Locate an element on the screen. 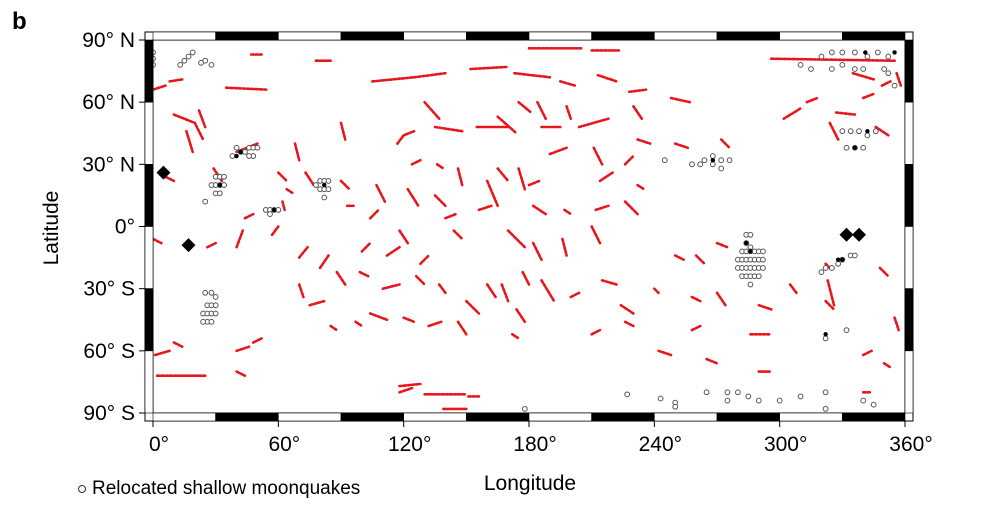  y-tick-label: 90° S is located at coordinates (109, 413).